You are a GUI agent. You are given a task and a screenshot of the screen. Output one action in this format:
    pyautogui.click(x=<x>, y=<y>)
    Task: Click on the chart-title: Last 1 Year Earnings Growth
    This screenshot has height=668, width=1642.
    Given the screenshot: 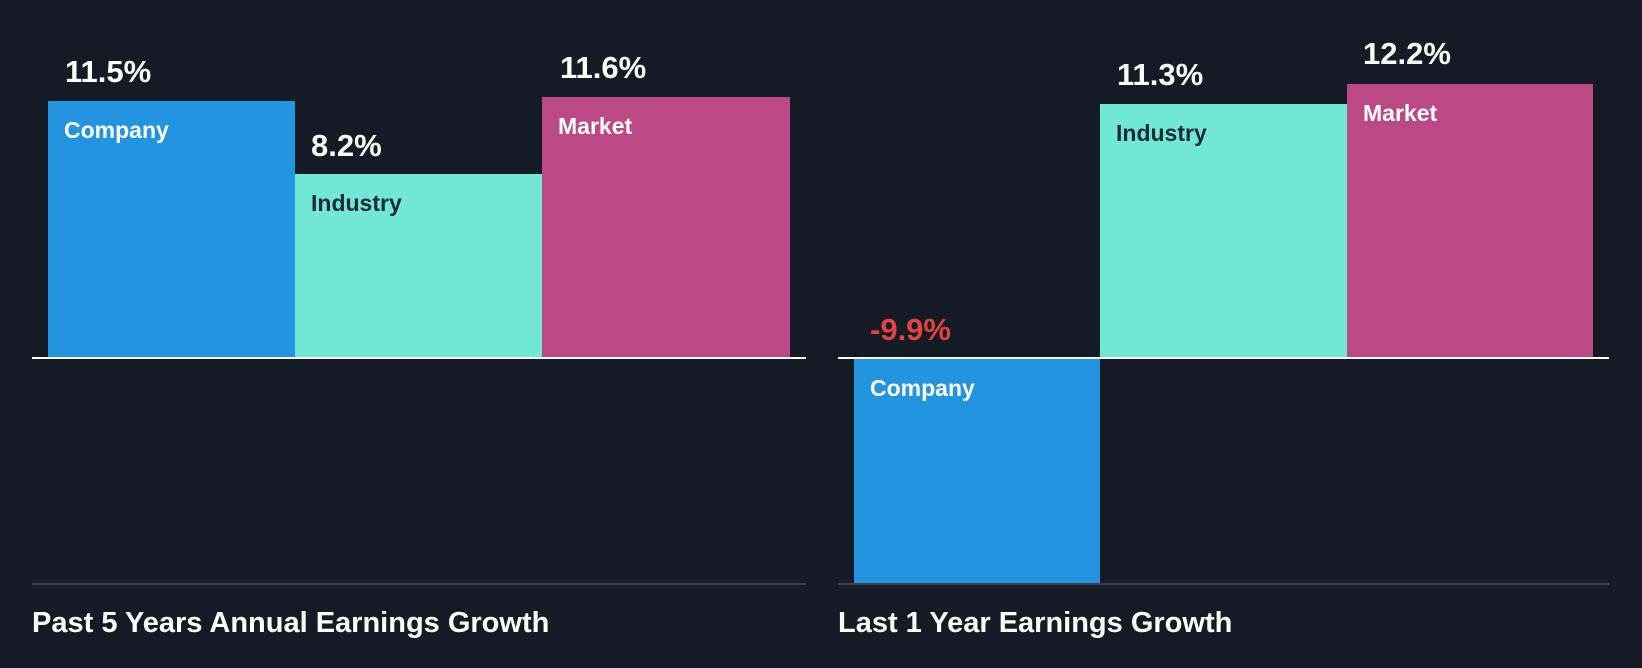 What is the action you would take?
    pyautogui.click(x=1035, y=623)
    